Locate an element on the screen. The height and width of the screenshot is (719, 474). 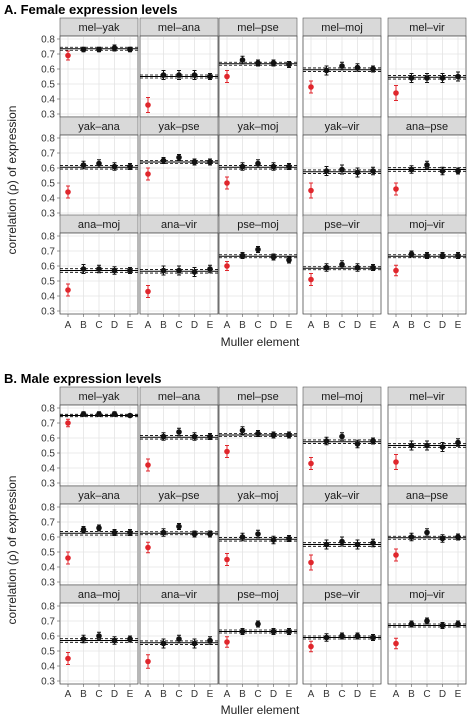
facet-label: yak–moj is located at coordinates (258, 496).